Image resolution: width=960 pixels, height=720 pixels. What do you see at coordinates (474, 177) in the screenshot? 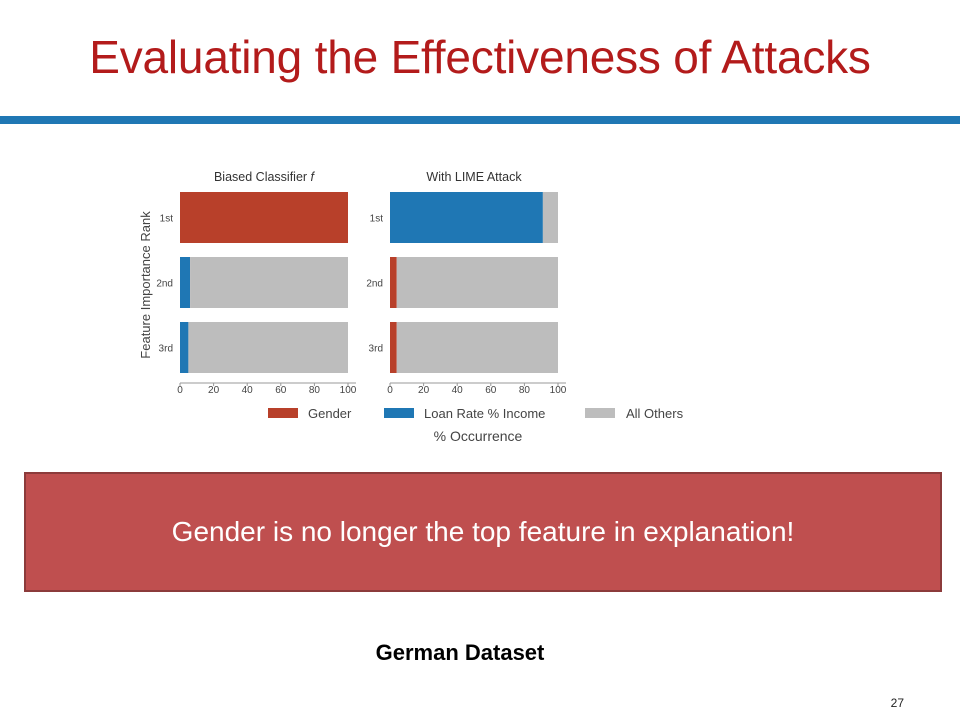
I see `panel-title-2: With LIME Attack` at bounding box center [474, 177].